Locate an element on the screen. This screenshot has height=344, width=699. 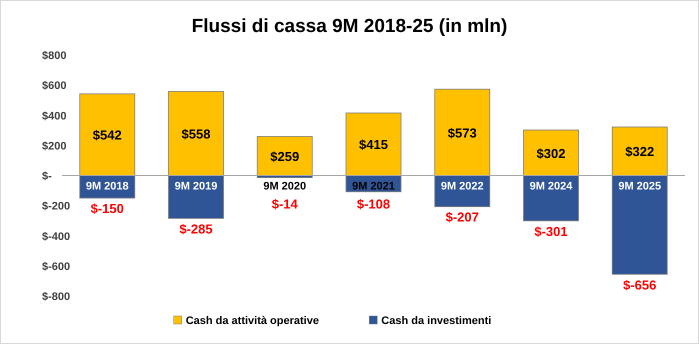
x-tick-label: 9M 2020 is located at coordinates (284, 186).